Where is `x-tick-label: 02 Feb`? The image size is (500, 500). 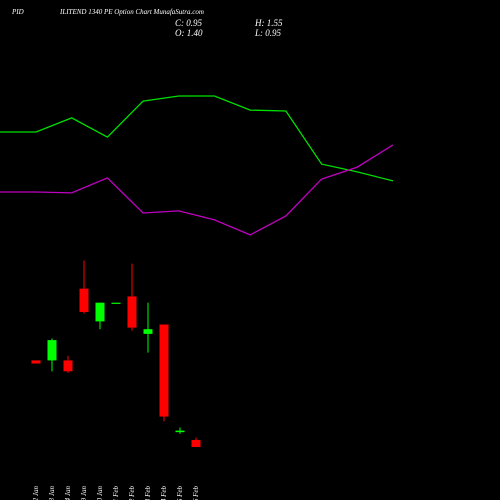 x-tick-label: 02 Feb is located at coordinates (132, 493).